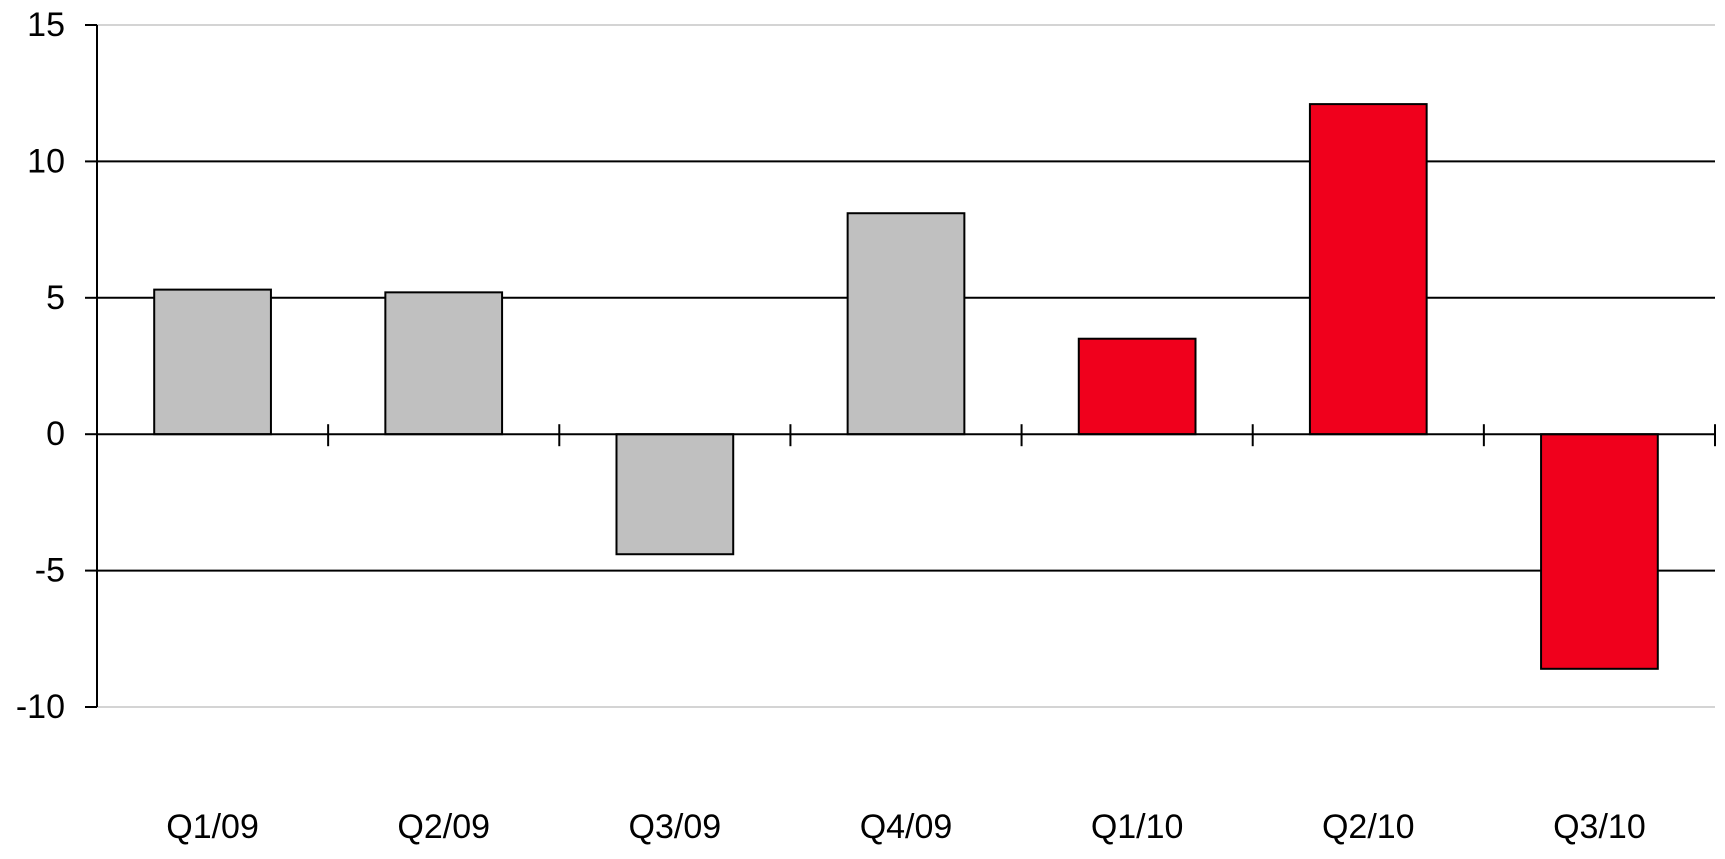  I want to click on x-tick-label-5: Q2/10, so click(1368, 827).